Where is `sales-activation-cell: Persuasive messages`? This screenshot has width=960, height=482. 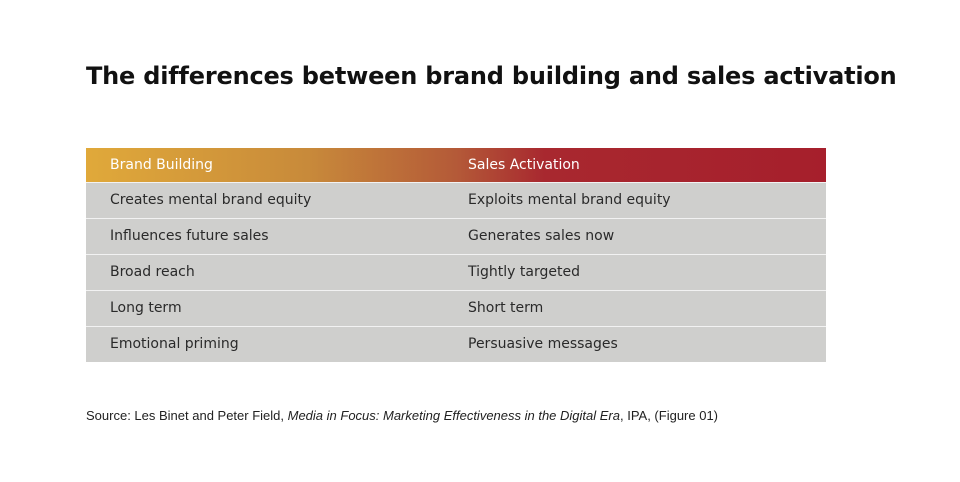
sales-activation-cell: Persuasive messages is located at coordinates (543, 344).